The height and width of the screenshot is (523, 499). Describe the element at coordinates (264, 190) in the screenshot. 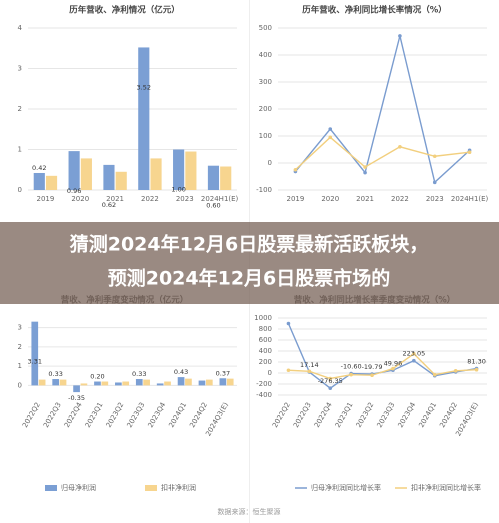

I see `y-tick-label: -100` at that location.